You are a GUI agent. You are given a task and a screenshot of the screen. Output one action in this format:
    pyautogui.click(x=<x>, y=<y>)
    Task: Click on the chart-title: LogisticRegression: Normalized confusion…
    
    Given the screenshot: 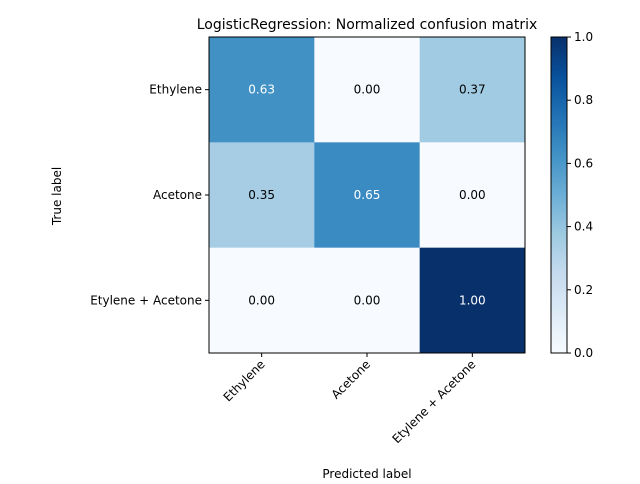 What is the action you would take?
    pyautogui.click(x=367, y=25)
    